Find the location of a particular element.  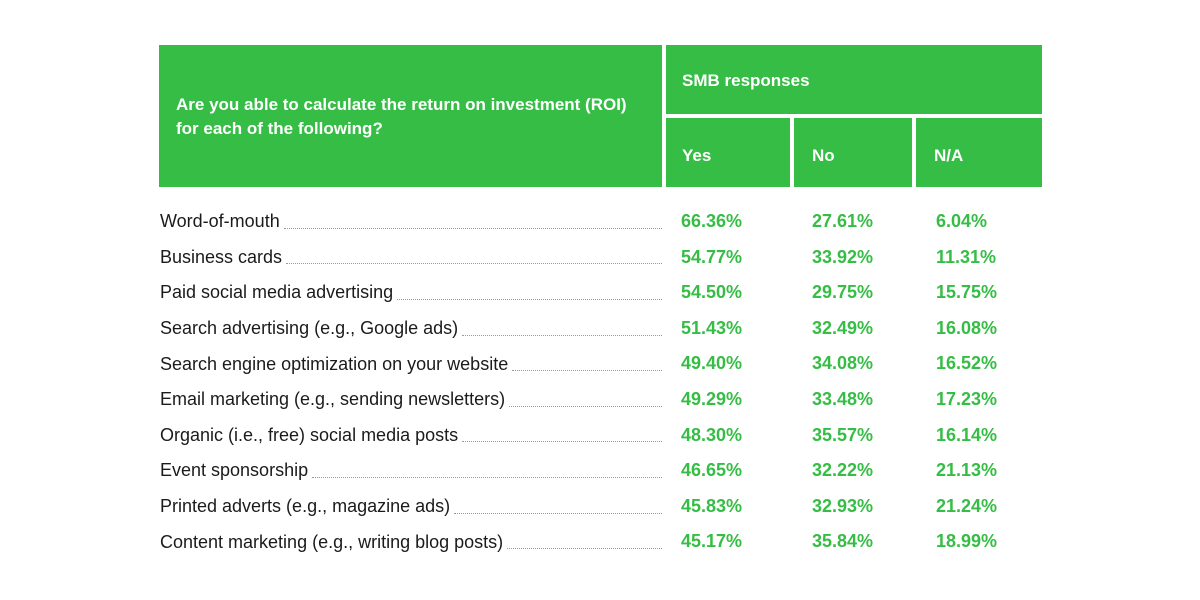

row-label-cell: Printed adverts (e.g., magazine ads) is located at coordinates (411, 507).